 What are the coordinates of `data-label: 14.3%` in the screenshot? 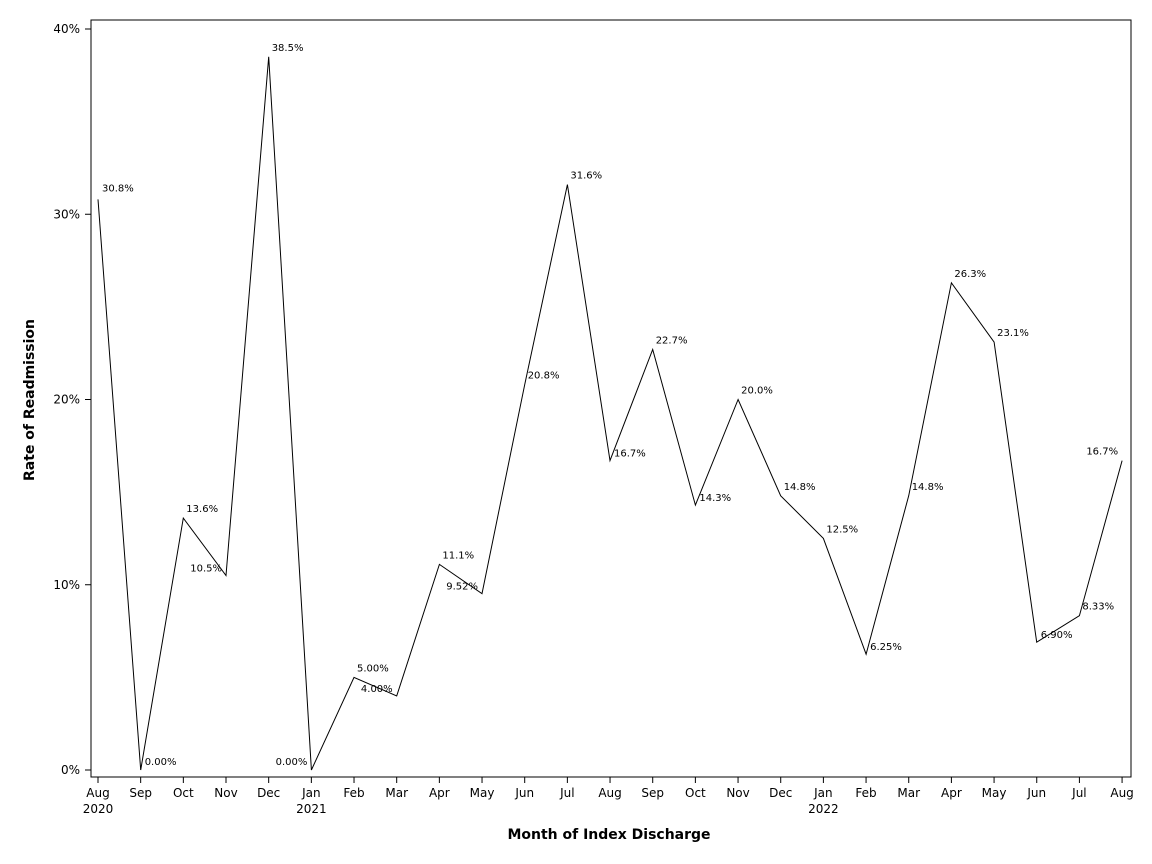 It's located at (715, 498).